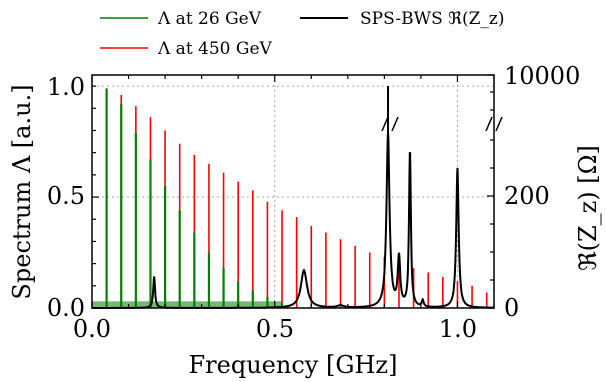  What do you see at coordinates (66, 87) in the screenshot?
I see `y-left-tick-label-2: 1.0` at bounding box center [66, 87].